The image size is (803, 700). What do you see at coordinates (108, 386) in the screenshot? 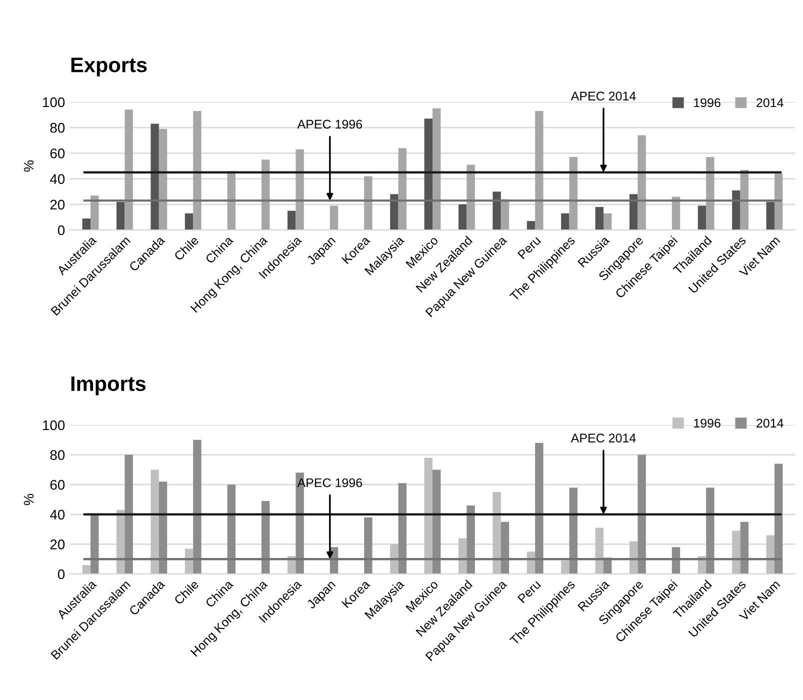
I see `chart-title: Imports` at bounding box center [108, 386].